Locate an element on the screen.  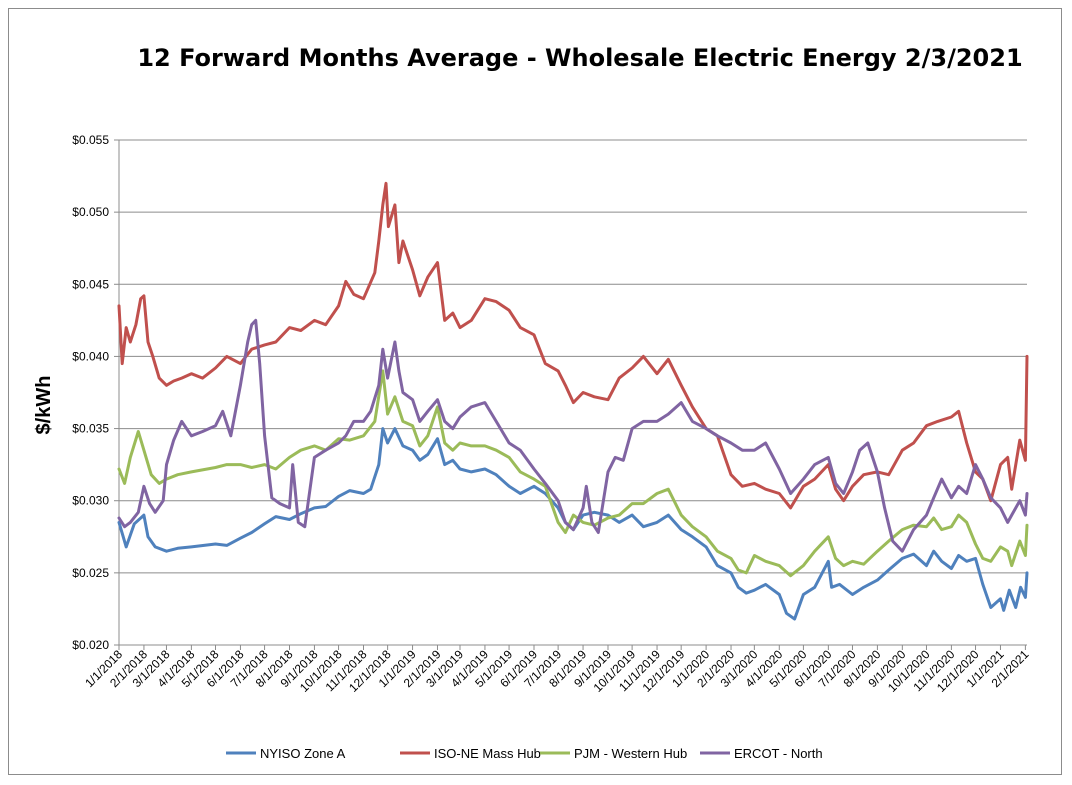
legend-label: ERCOT - North is located at coordinates (778, 753).